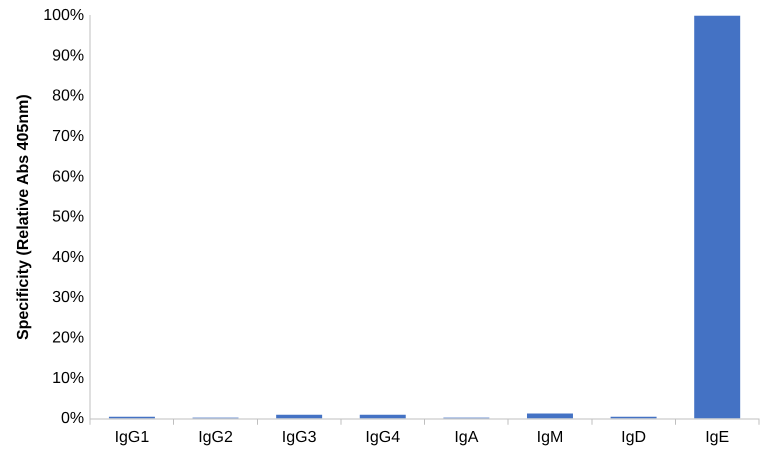  Describe the element at coordinates (215, 437) in the screenshot. I see `x-tick-label: IgG2` at that location.